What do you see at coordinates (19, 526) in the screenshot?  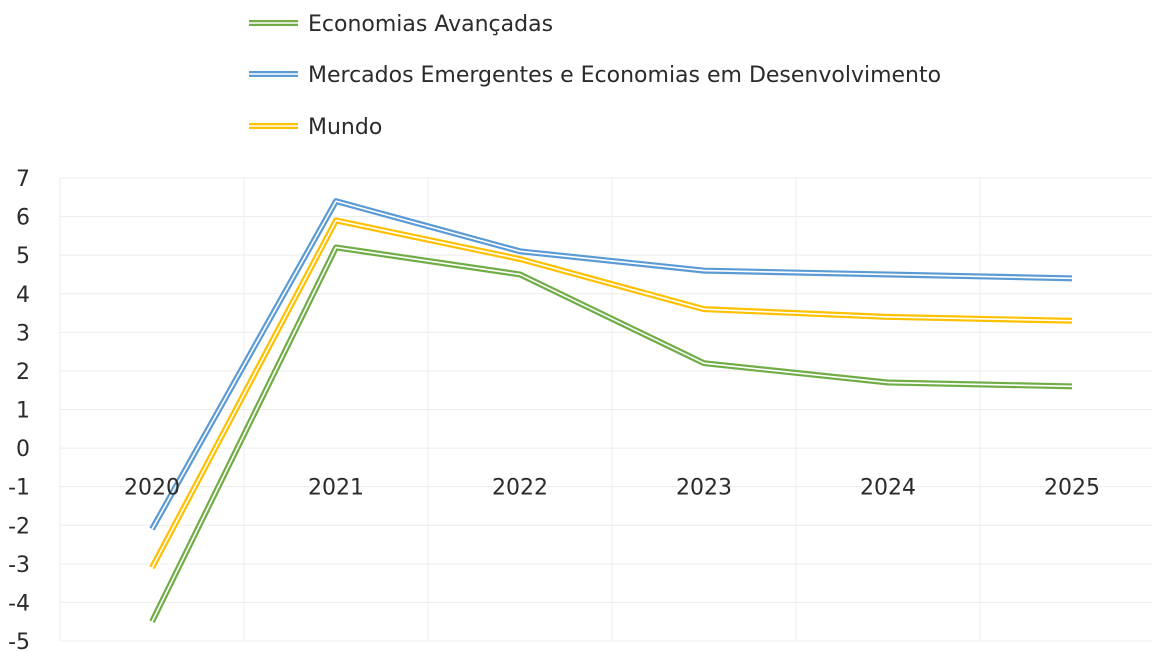 I see `y-tick-label: -2` at bounding box center [19, 526].